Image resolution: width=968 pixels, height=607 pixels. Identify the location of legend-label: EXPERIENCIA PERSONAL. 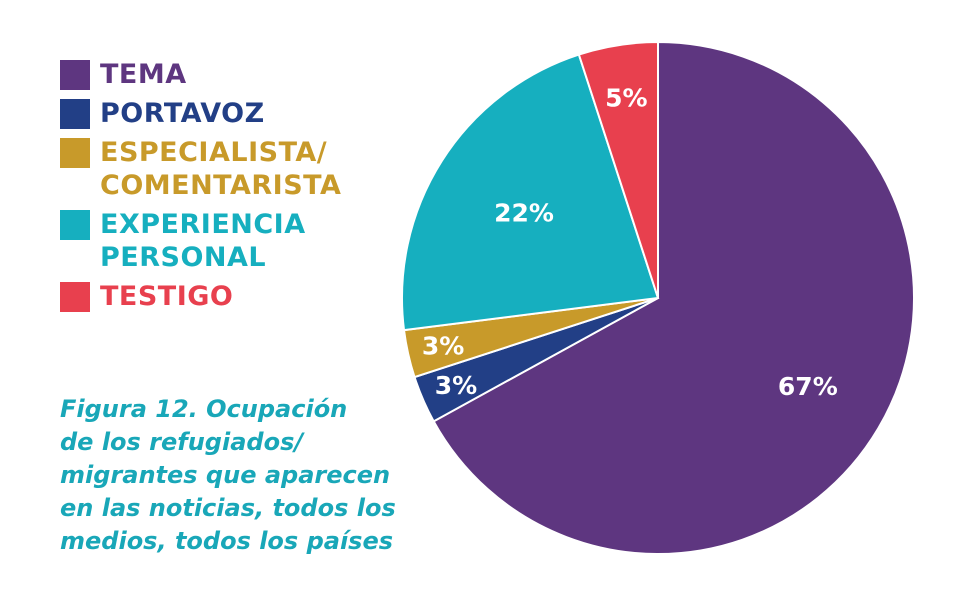
(203, 241).